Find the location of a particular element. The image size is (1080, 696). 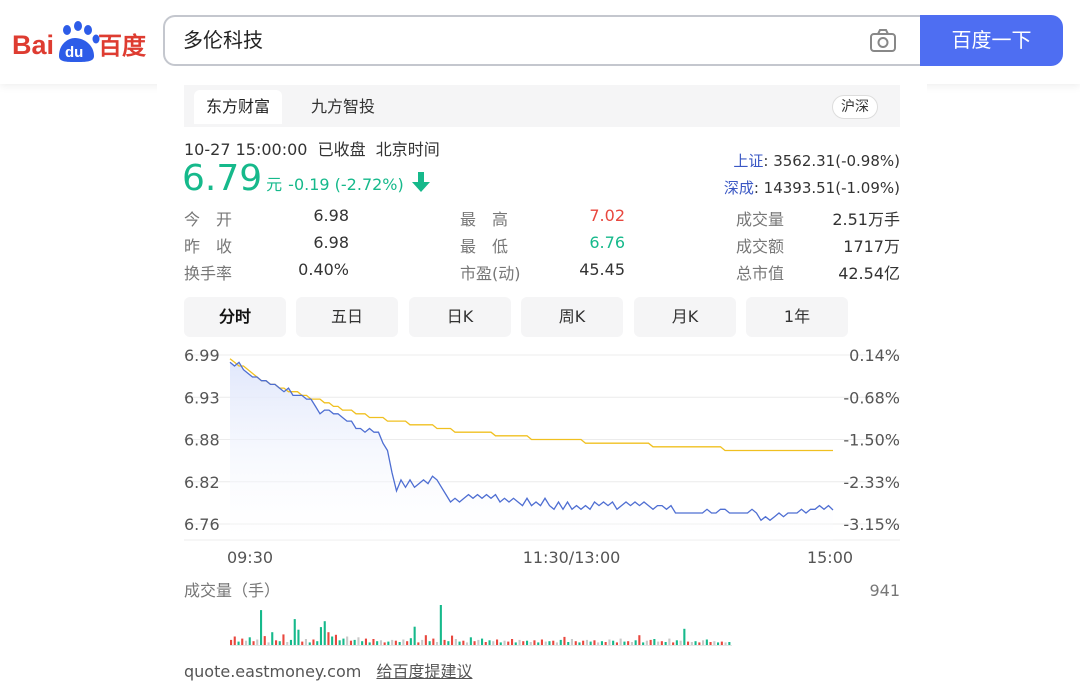

logo-text-left: Bai is located at coordinates (33, 45).